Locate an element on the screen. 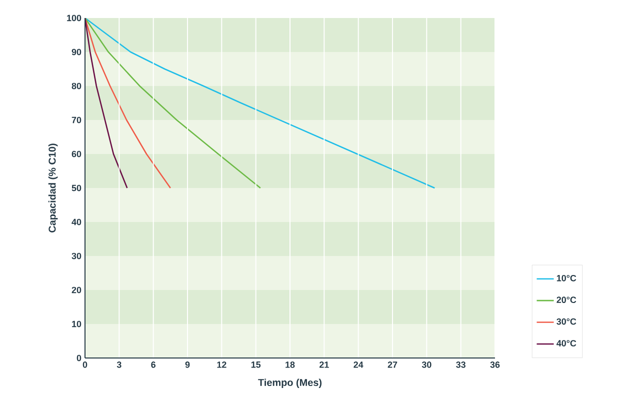 The image size is (640, 410). x-axis-title: Tiempo (Mes) is located at coordinates (290, 383).